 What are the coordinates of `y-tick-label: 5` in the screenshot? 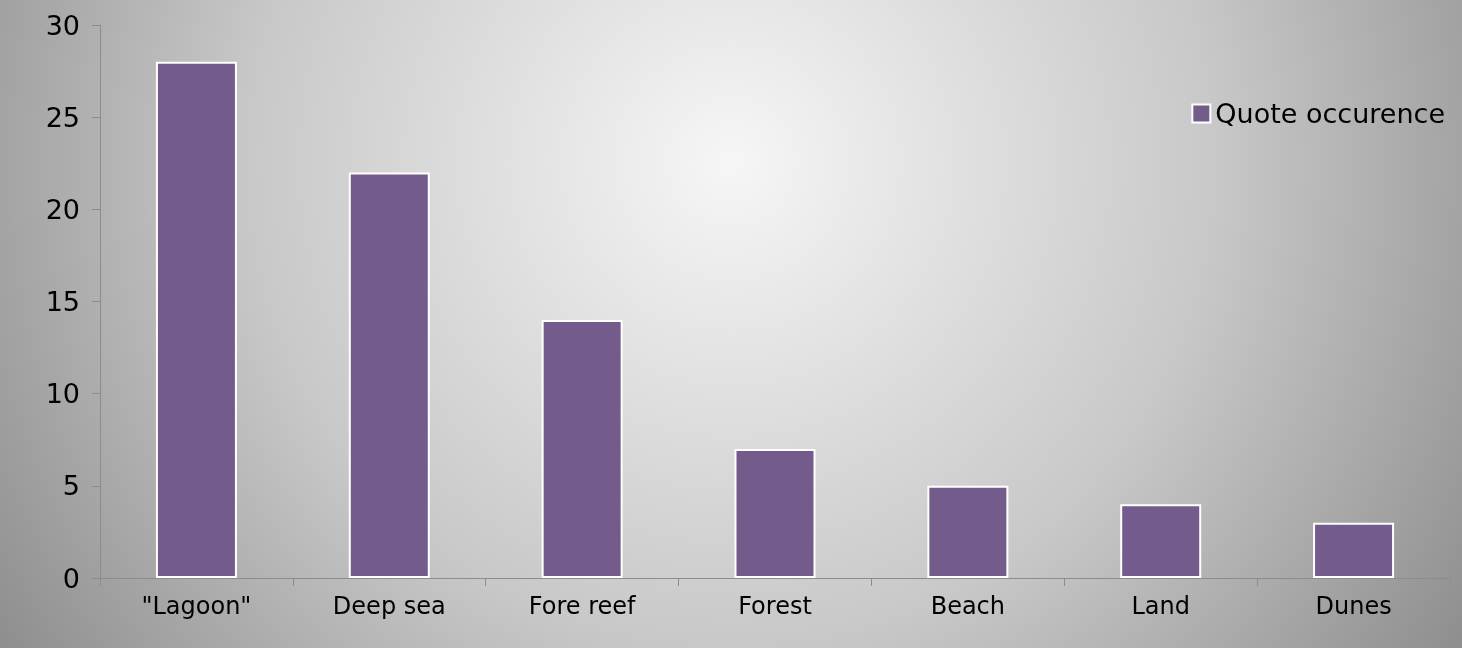 It's located at (71, 486).